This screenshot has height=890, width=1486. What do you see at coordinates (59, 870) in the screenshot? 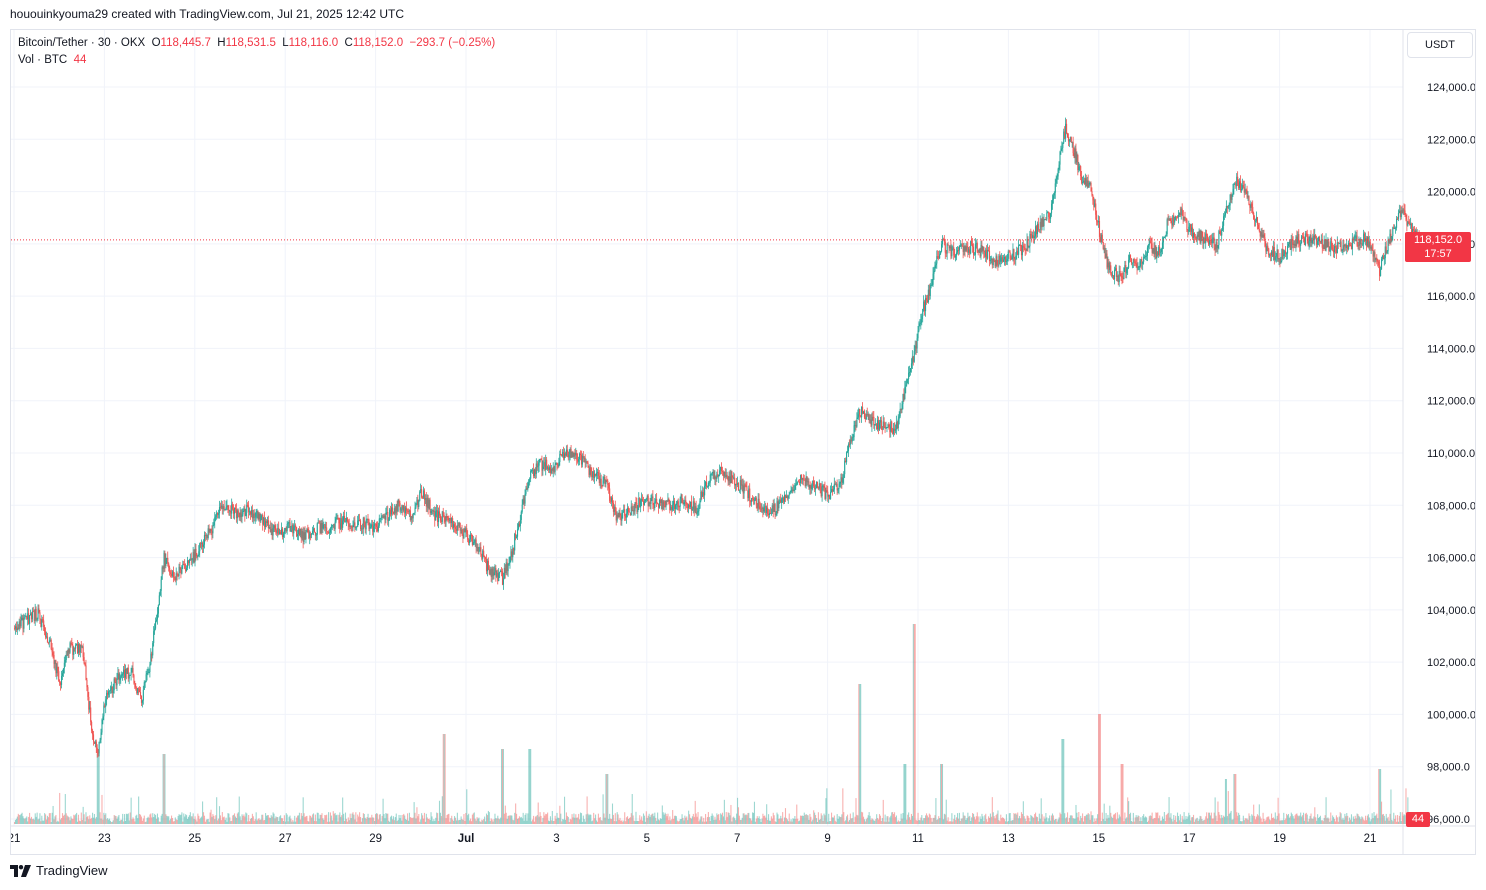
I see `footer-brand: TradingView` at bounding box center [59, 870].